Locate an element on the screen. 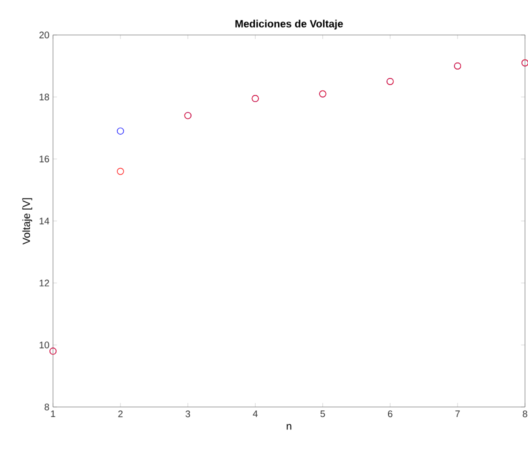 The image size is (528, 450). x-tick-label: 3 is located at coordinates (188, 414).